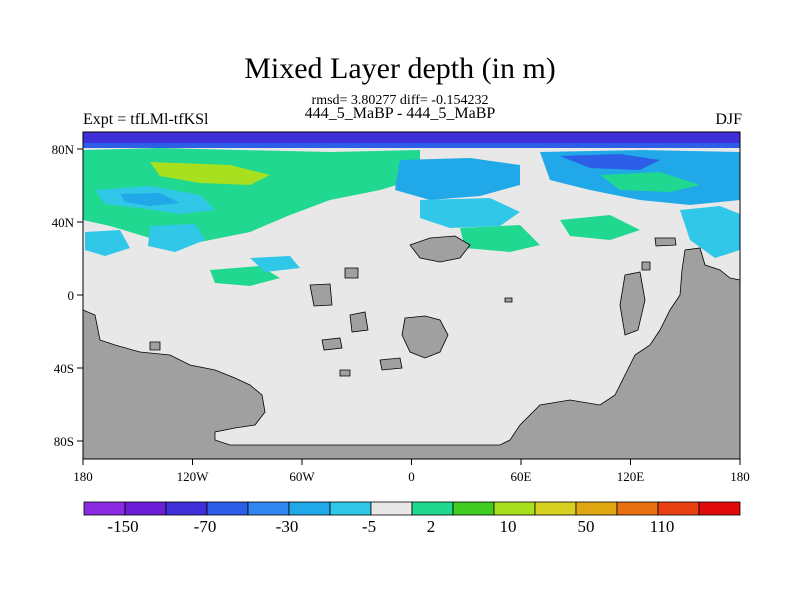 The height and width of the screenshot is (600, 800). Describe the element at coordinates (610, 162) in the screenshot. I see `eurasia-deep-blue-patch` at that location.